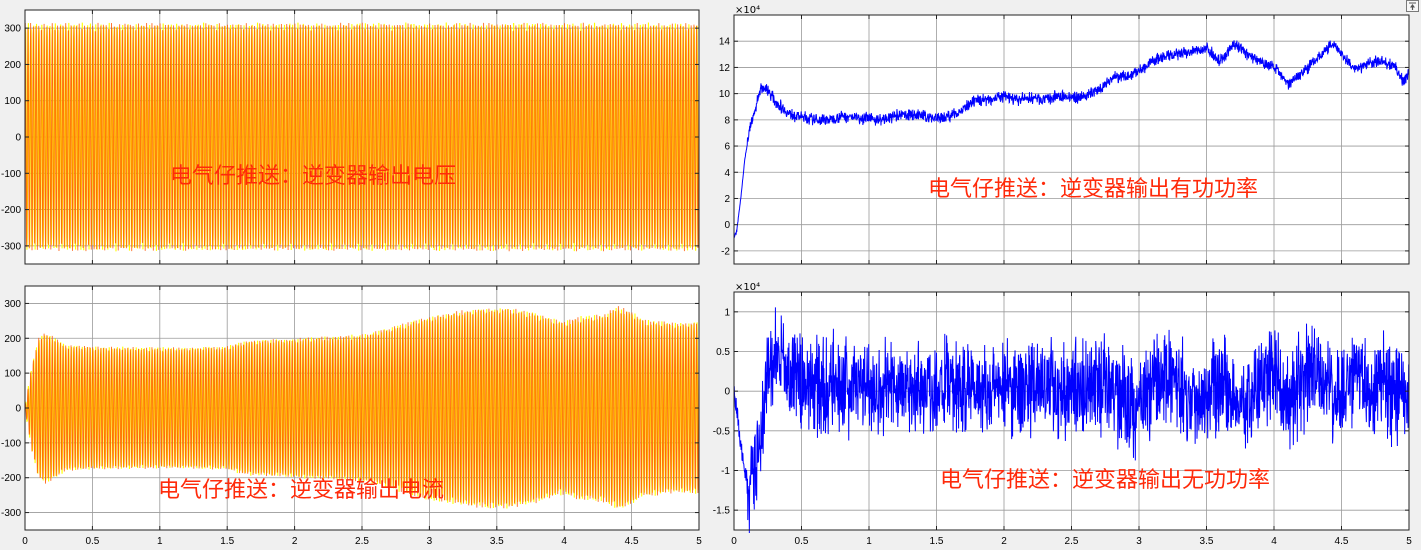 The image size is (1421, 550). What do you see at coordinates (1105, 480) in the screenshot?
I see `chart-annotation: 电气仔推送：逆变器输出无功功率` at bounding box center [1105, 480].